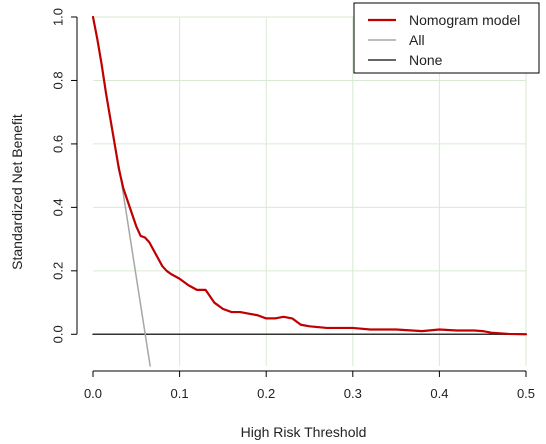  I want to click on legend-items: Nomogram model All None, so click(444, 40).